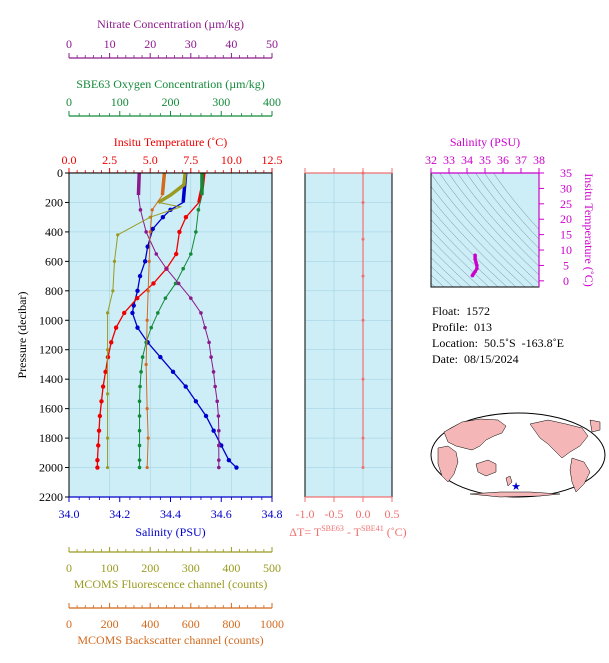  What do you see at coordinates (110, 568) in the screenshot?
I see `fluorescence-tick-label: 100` at bounding box center [110, 568].